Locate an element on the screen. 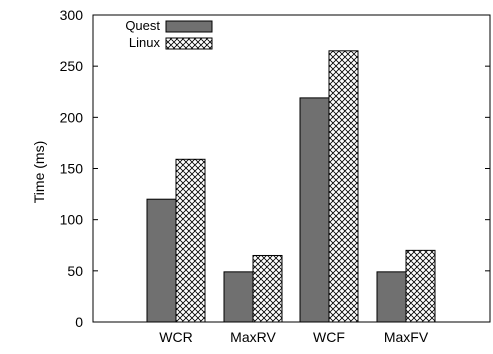 The image size is (493, 354). y-tick-label: 200 is located at coordinates (72, 117).